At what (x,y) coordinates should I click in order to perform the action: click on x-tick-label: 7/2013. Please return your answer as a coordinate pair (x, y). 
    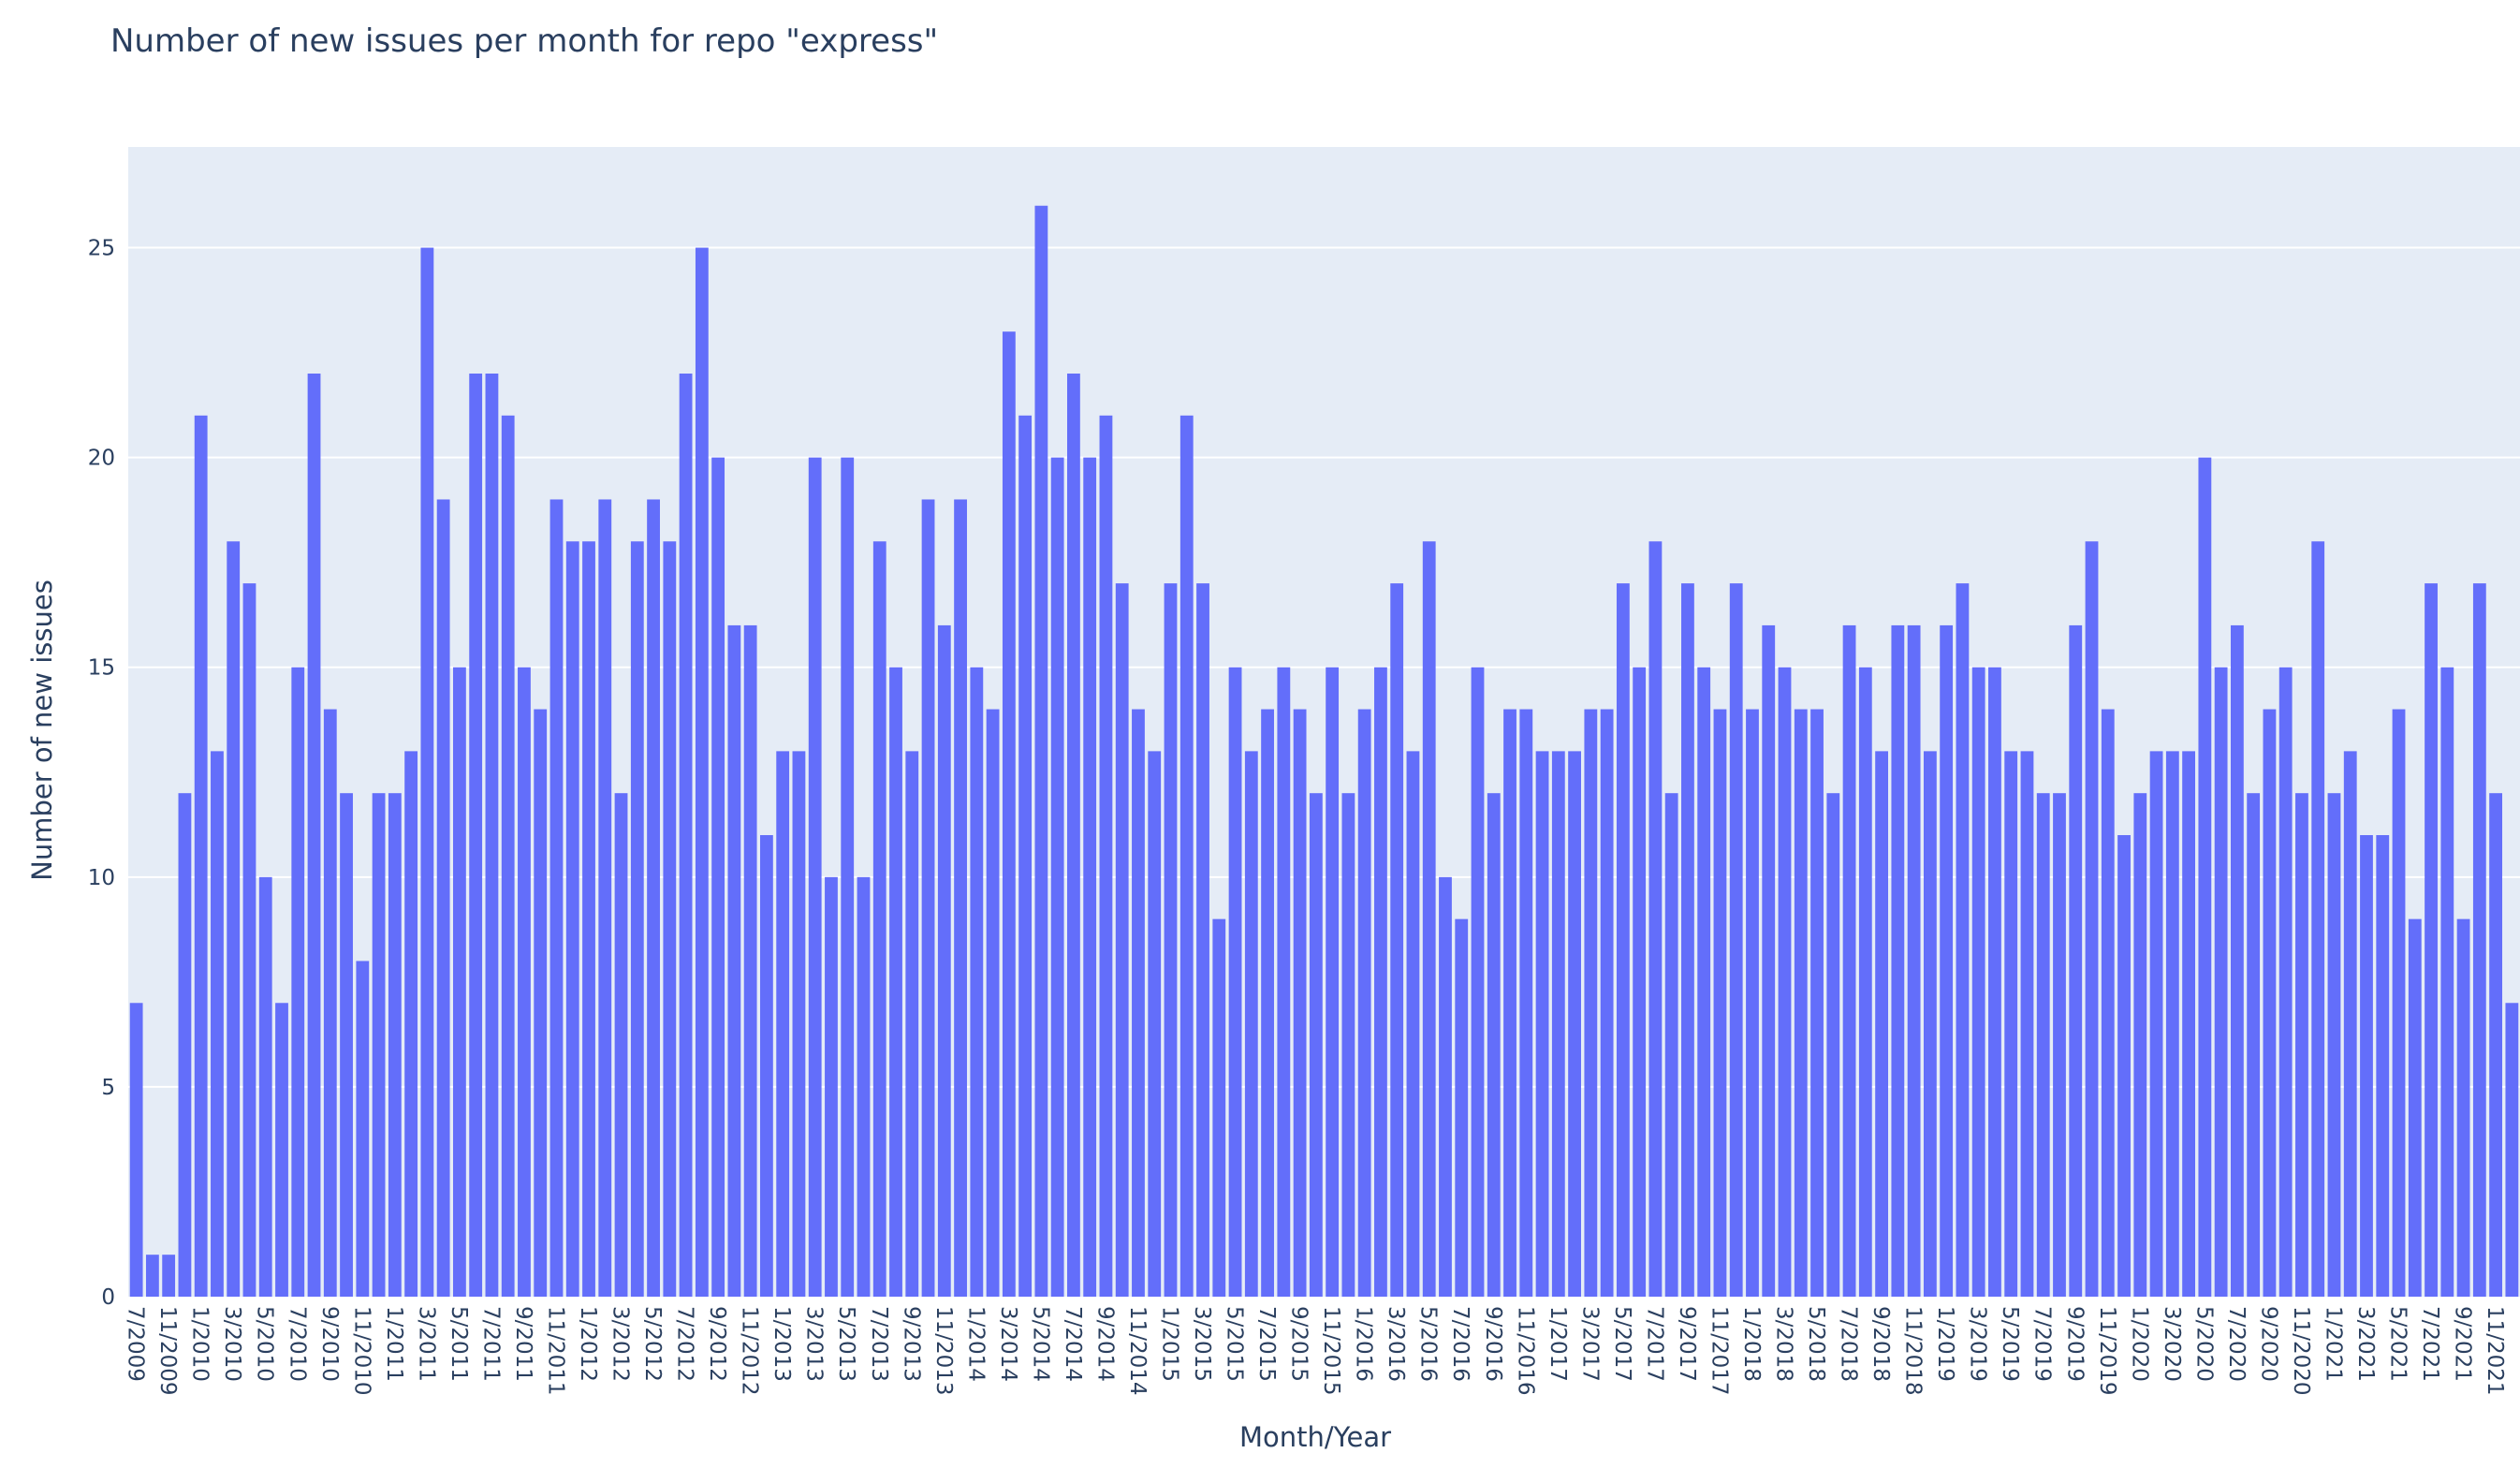
    Looking at the image, I should click on (879, 1344).